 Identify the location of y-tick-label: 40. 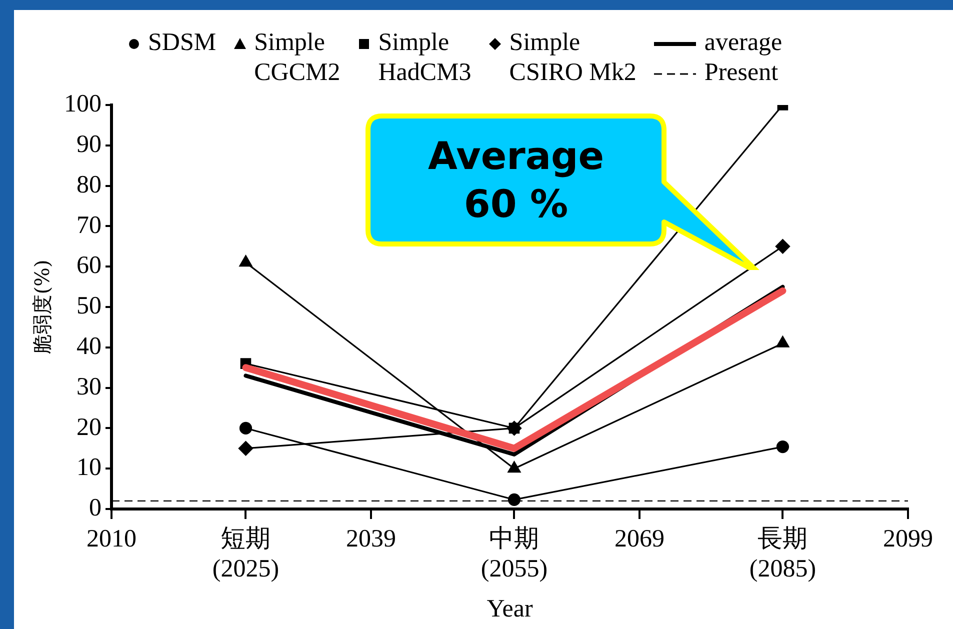
(89, 346).